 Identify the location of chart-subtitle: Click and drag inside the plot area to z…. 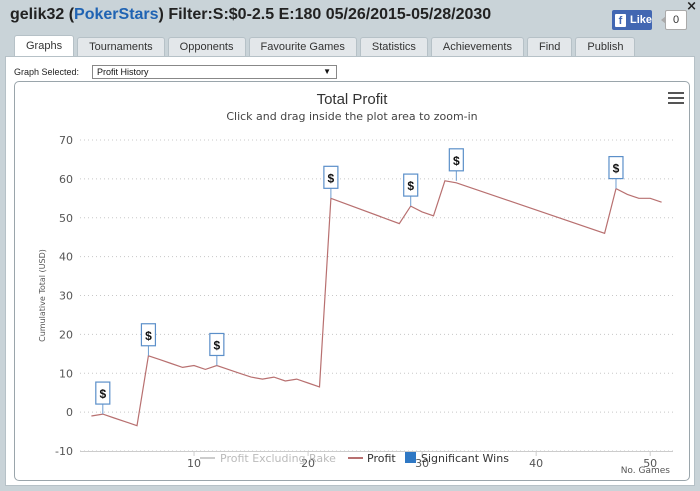
(351, 116).